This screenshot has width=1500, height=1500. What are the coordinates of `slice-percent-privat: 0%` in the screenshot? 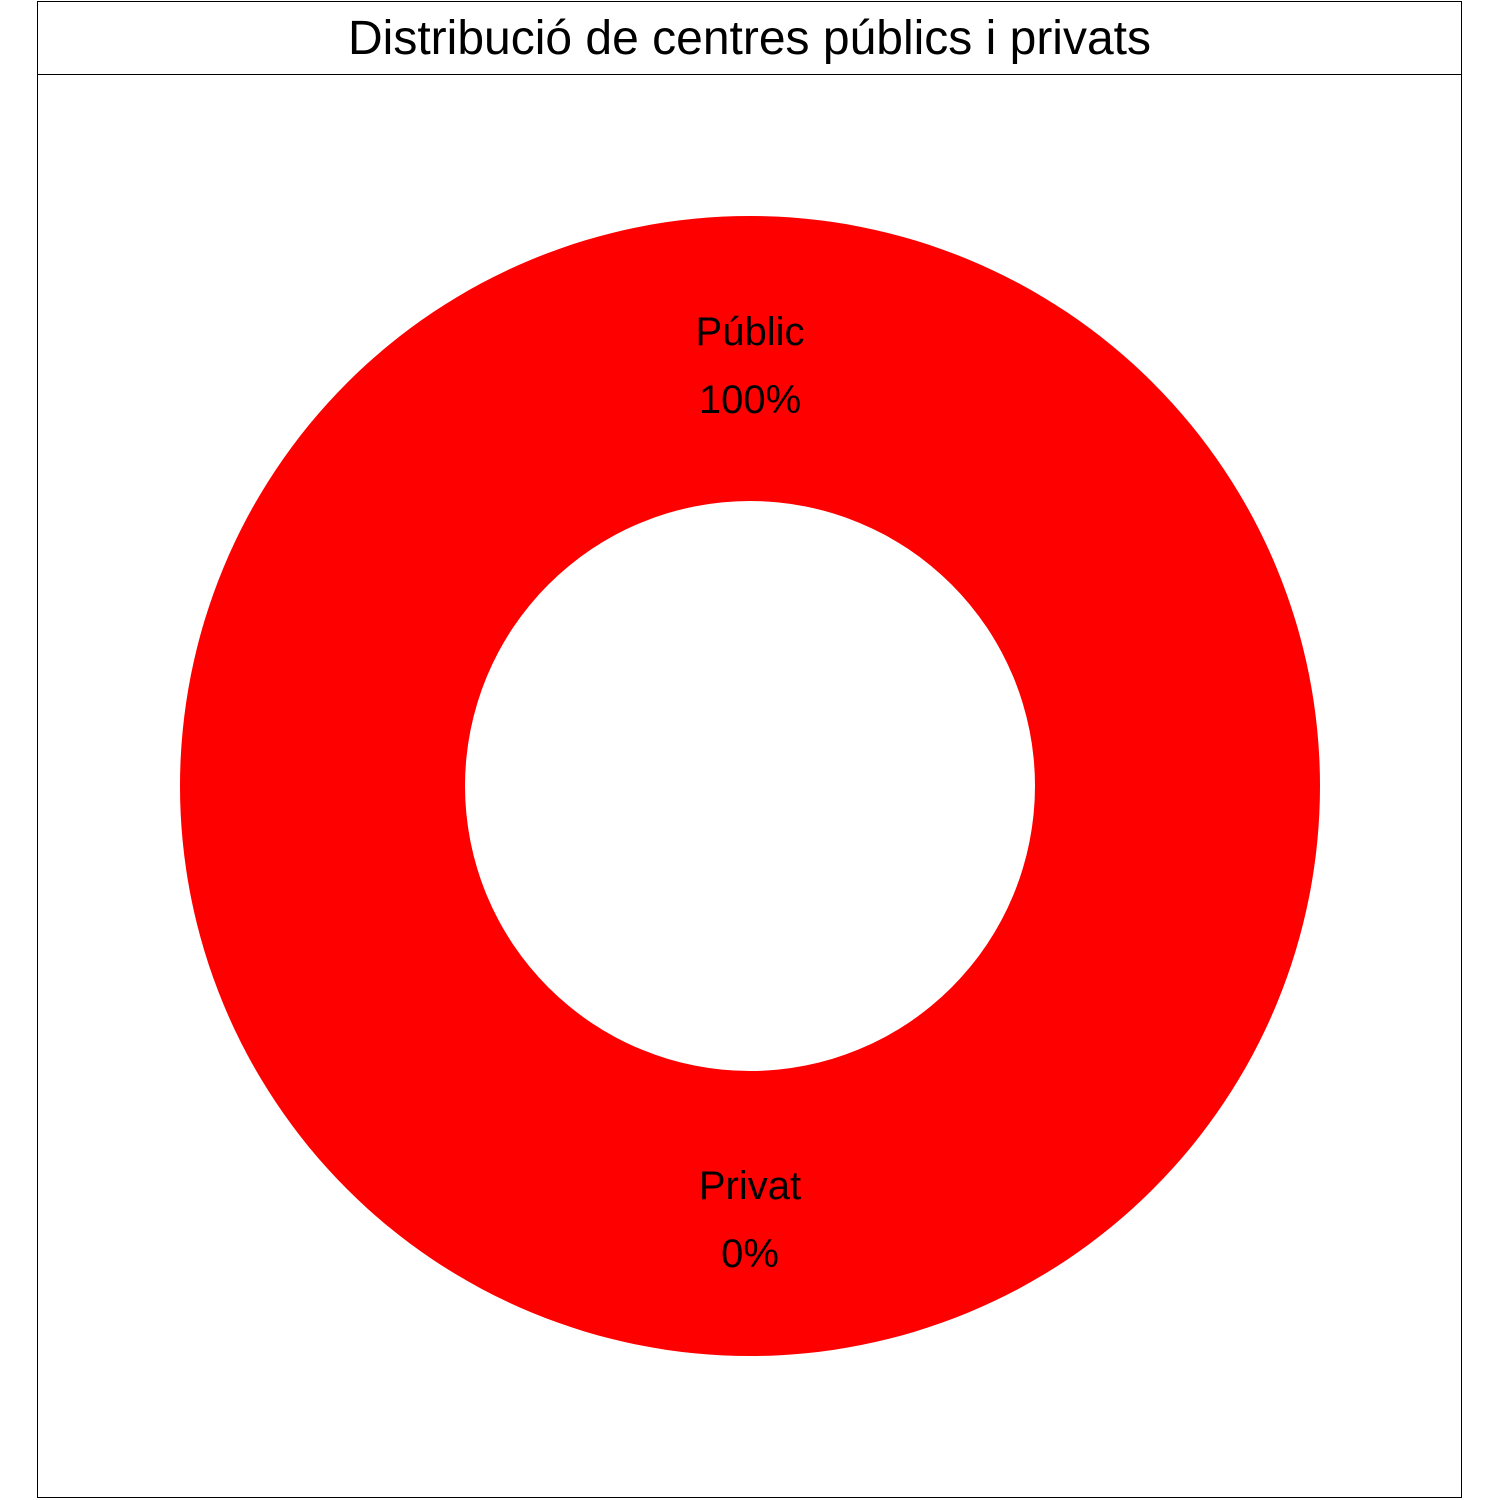 It's located at (750, 1254).